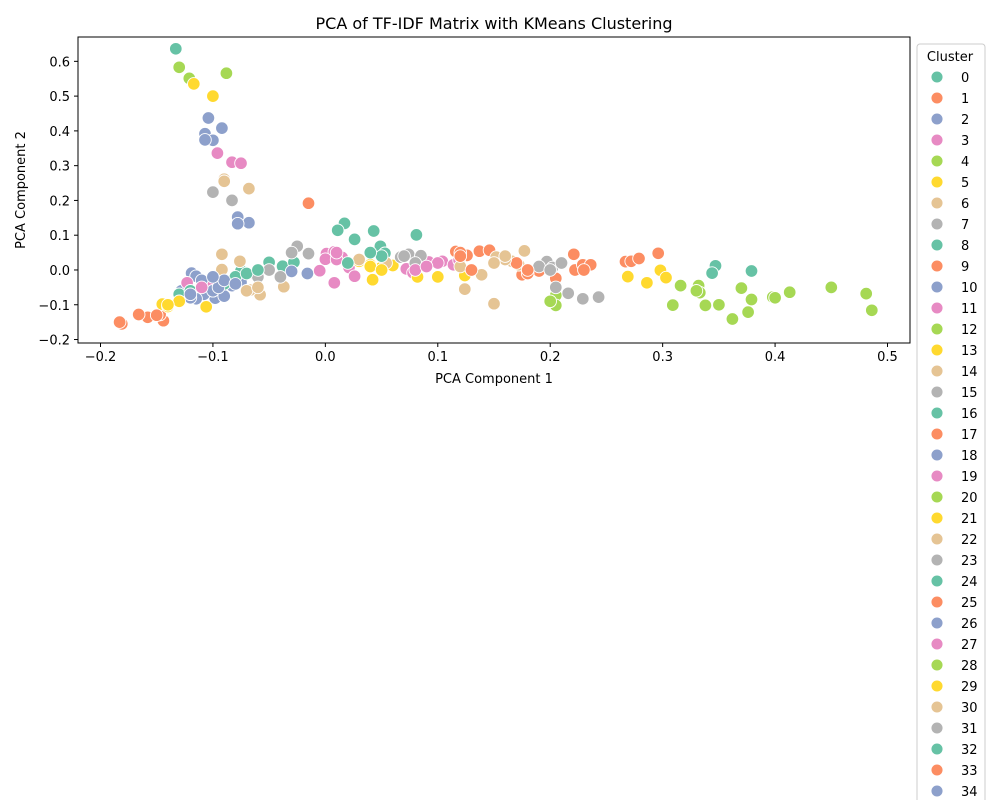 The width and height of the screenshot is (1000, 800). What do you see at coordinates (969, 330) in the screenshot?
I see `legend-label: 12` at bounding box center [969, 330].